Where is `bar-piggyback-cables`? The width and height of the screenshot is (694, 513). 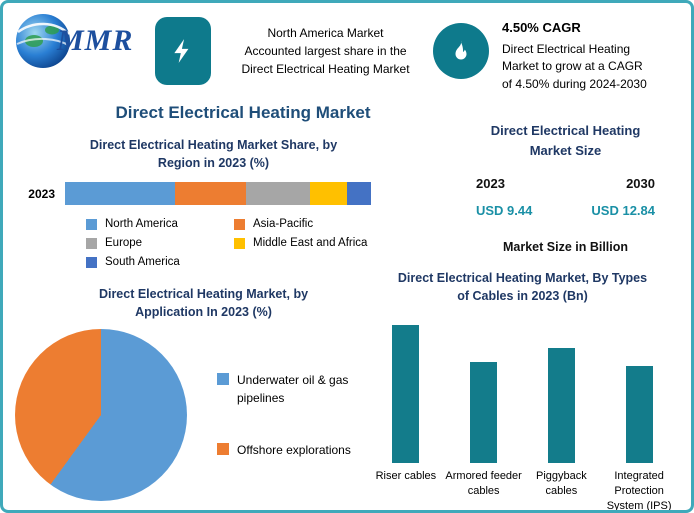 bar-piggyback-cables is located at coordinates (561, 405).